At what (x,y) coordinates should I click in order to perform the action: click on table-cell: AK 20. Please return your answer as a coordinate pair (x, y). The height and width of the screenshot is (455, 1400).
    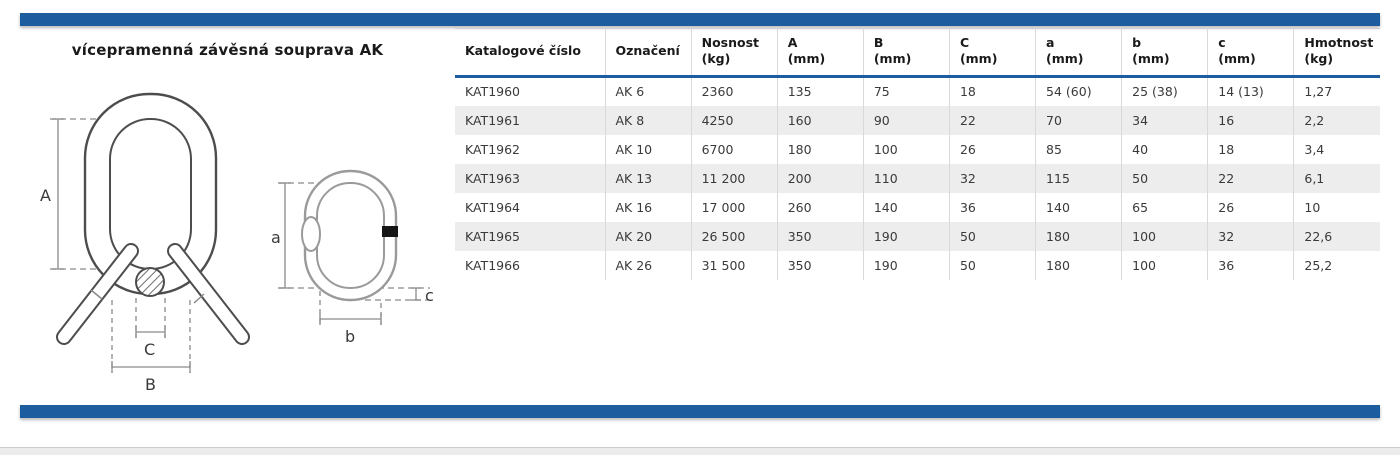
    Looking at the image, I should click on (648, 236).